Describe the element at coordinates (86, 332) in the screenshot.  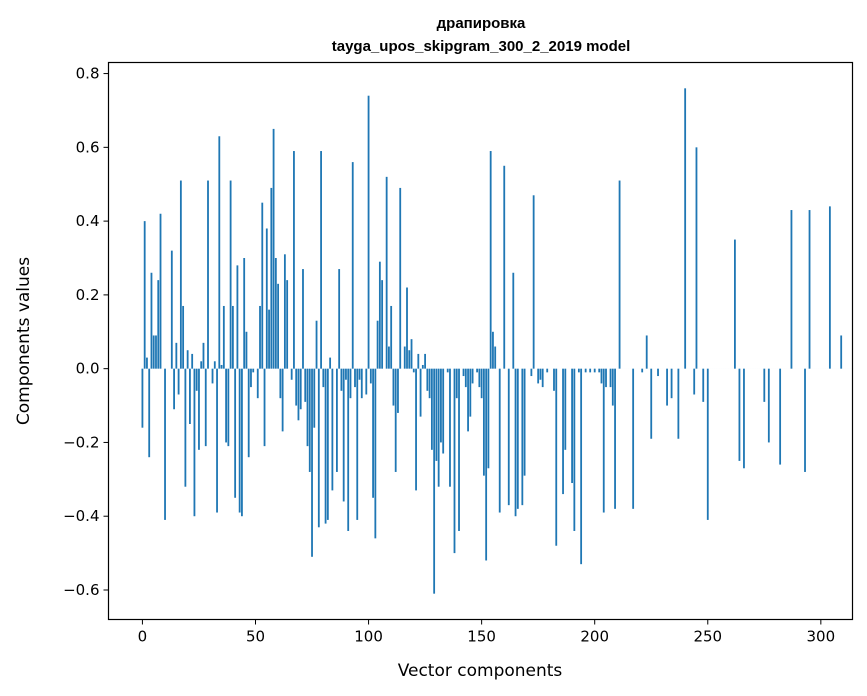
I see `y-axis-ticks: −0.6 −0.4 −0.2 0.0 0.2 0.4 0.6 0.8` at that location.